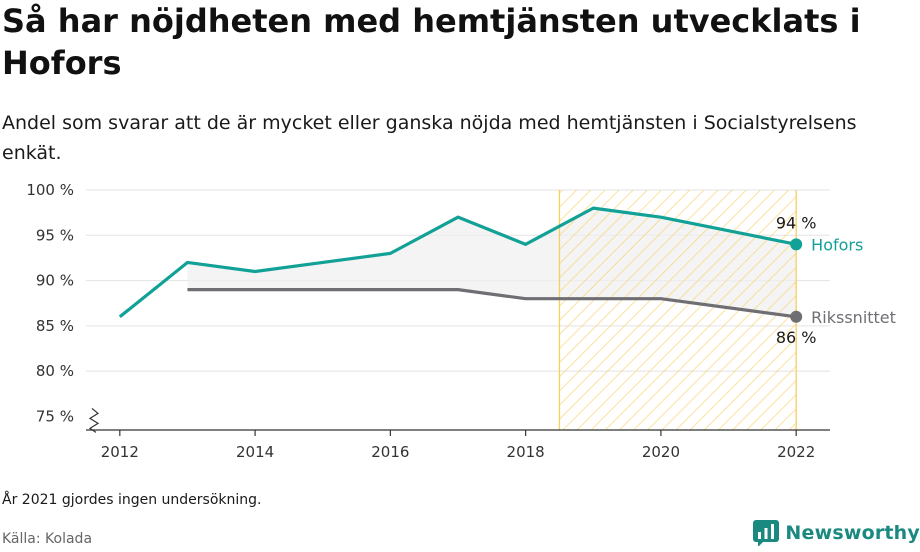  Describe the element at coordinates (47, 539) in the screenshot. I see `source-text: Källa: Kolada` at that location.